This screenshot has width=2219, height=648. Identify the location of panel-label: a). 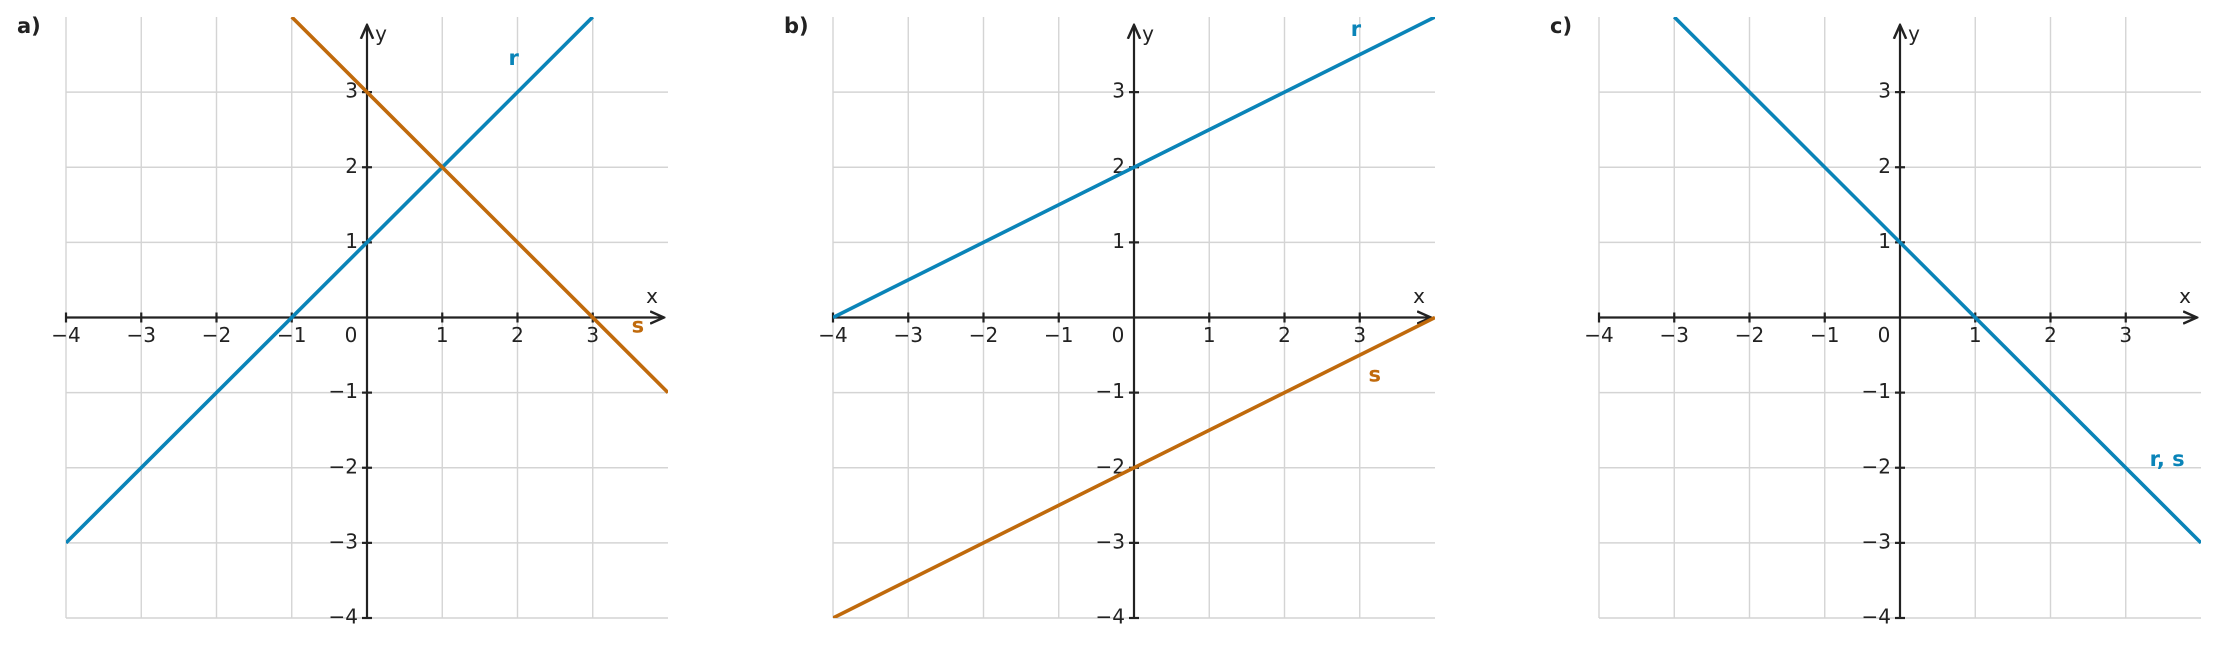
(29, 26).